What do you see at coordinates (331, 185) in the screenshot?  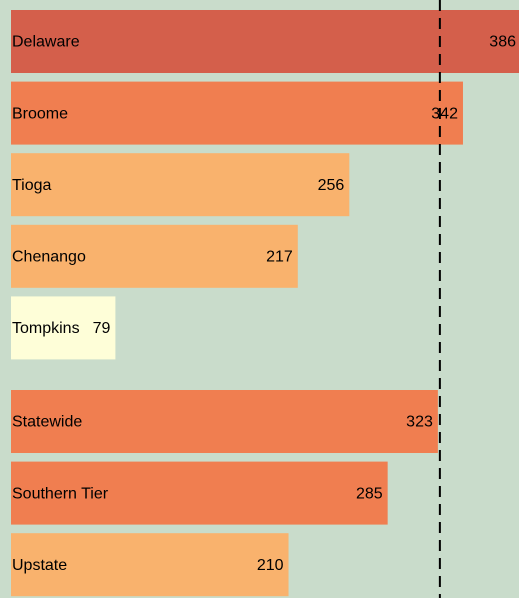 I see `value-label: 256` at bounding box center [331, 185].